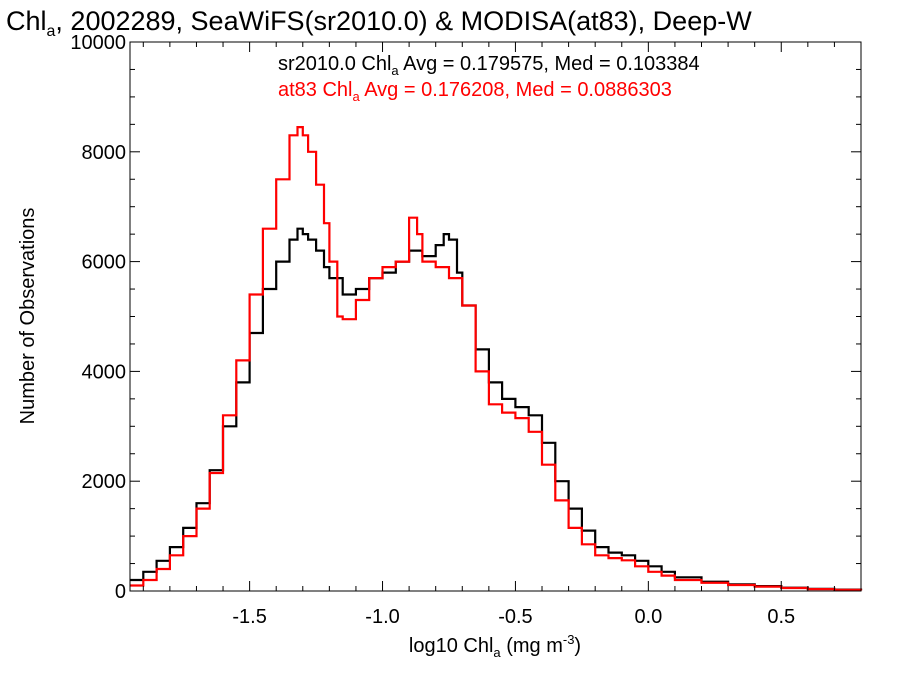 This screenshot has width=900, height=675. What do you see at coordinates (515, 617) in the screenshot?
I see `x-tick-label: -0.5` at bounding box center [515, 617].